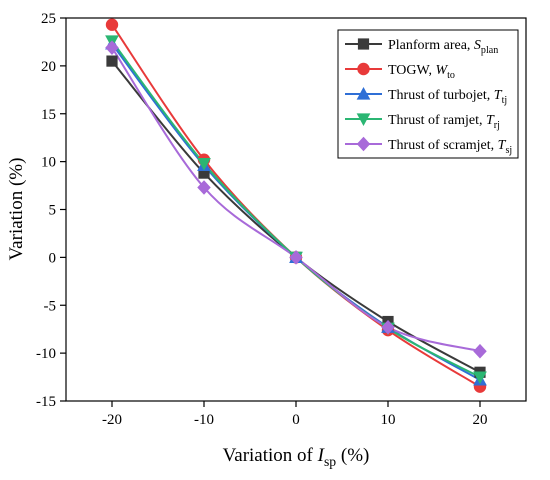 The width and height of the screenshot is (550, 480). Describe the element at coordinates (112, 420) in the screenshot. I see `x-tick-label: -20` at that location.